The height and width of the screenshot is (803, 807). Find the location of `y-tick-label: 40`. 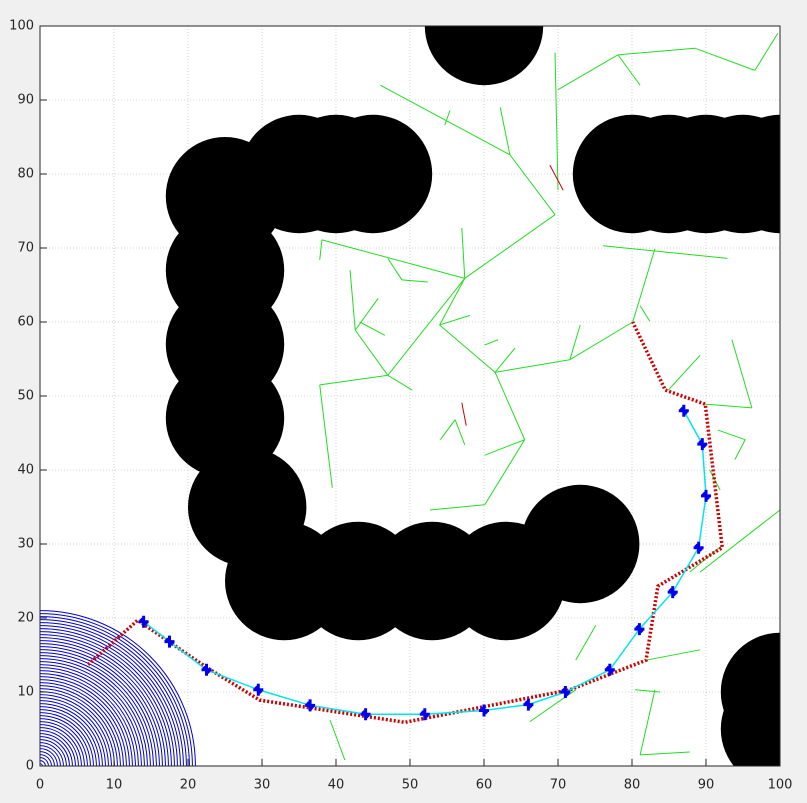

y-tick-label: 40 is located at coordinates (25, 470).